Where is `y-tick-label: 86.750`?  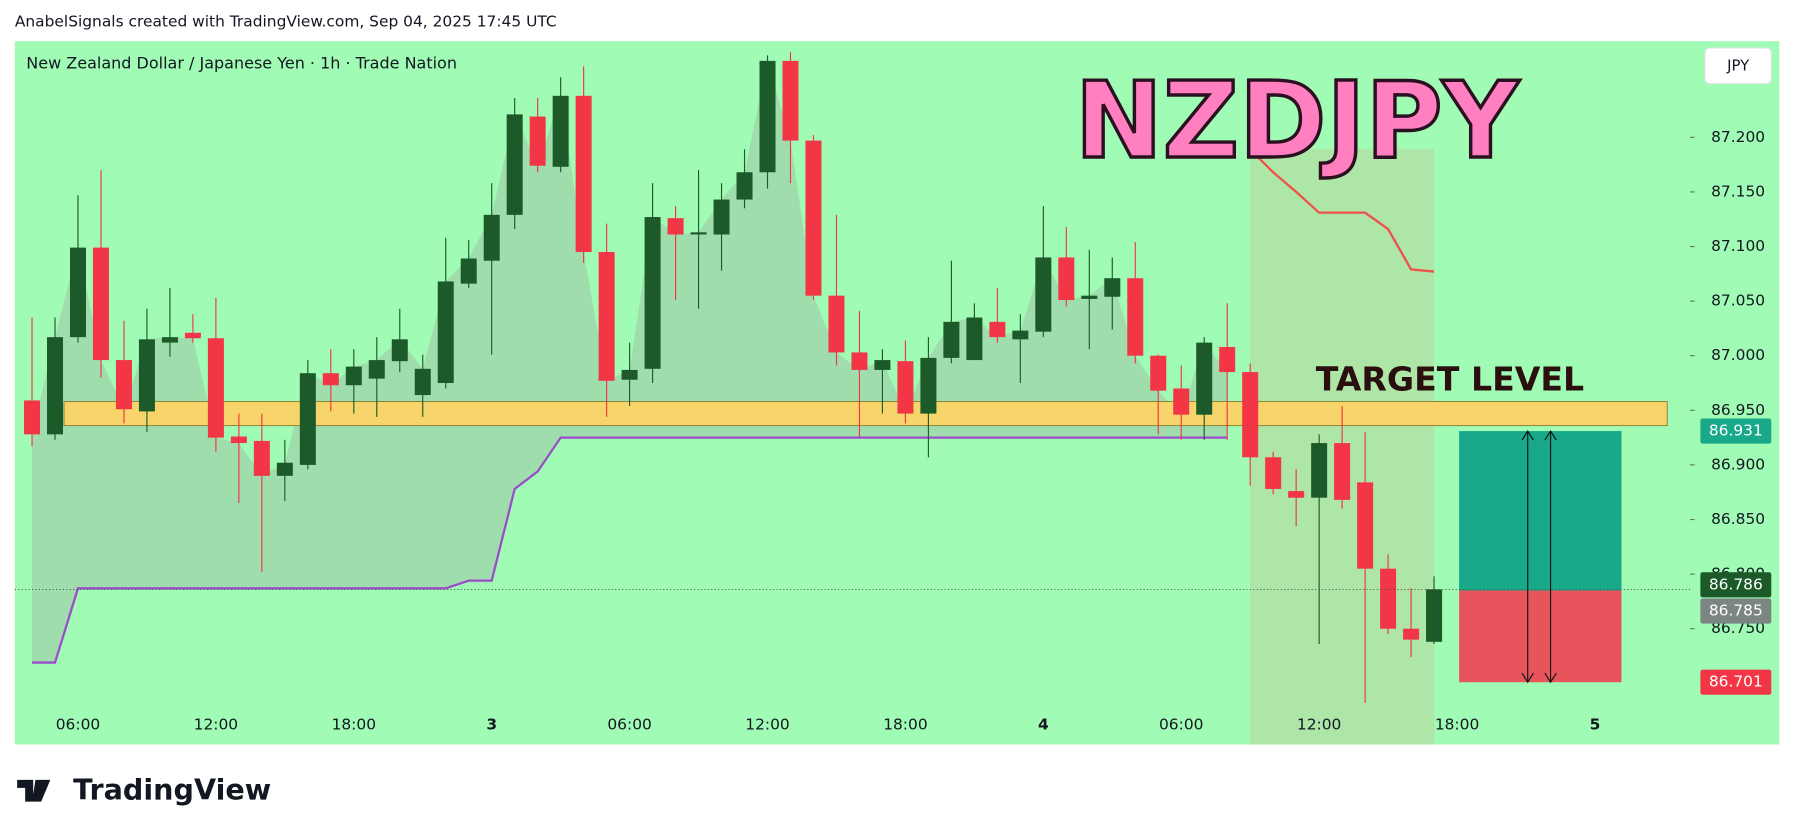
y-tick-label: 86.750 is located at coordinates (1738, 628).